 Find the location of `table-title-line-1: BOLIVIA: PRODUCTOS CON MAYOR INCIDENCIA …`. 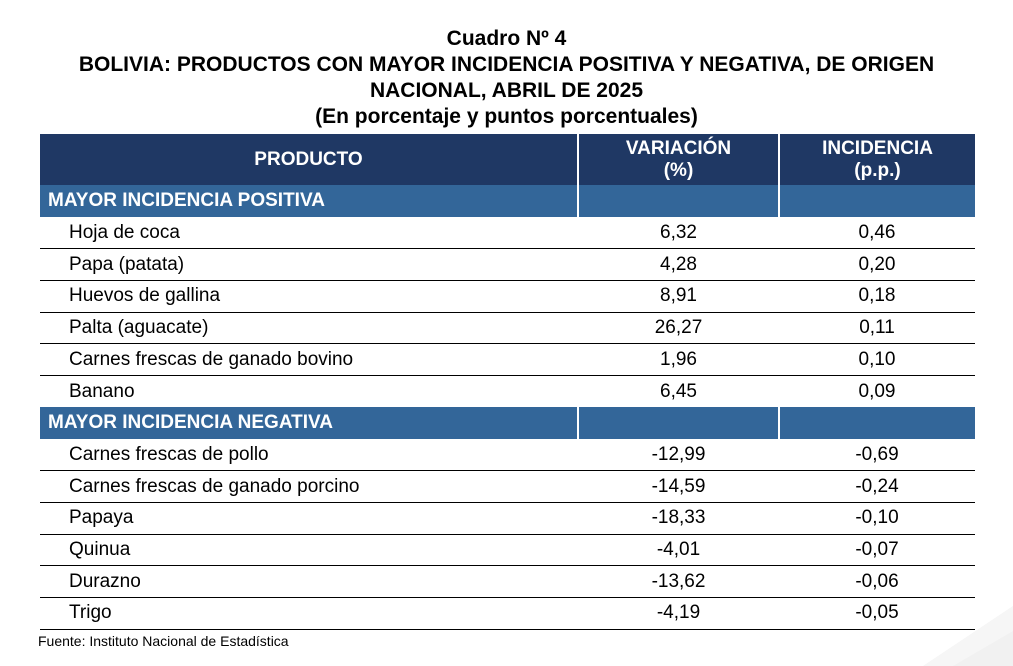

table-title-line-1: BOLIVIA: PRODUCTOS CON MAYOR INCIDENCIA … is located at coordinates (506, 64).